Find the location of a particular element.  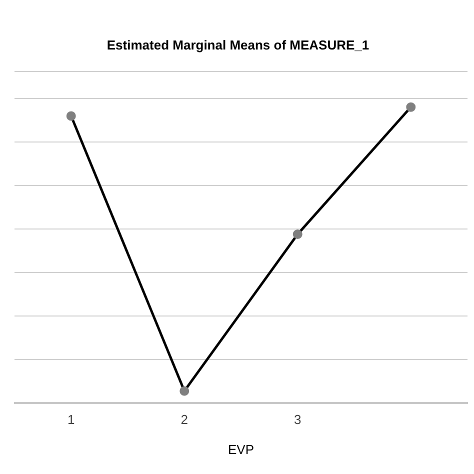

x-tick-label: 2 is located at coordinates (184, 420).